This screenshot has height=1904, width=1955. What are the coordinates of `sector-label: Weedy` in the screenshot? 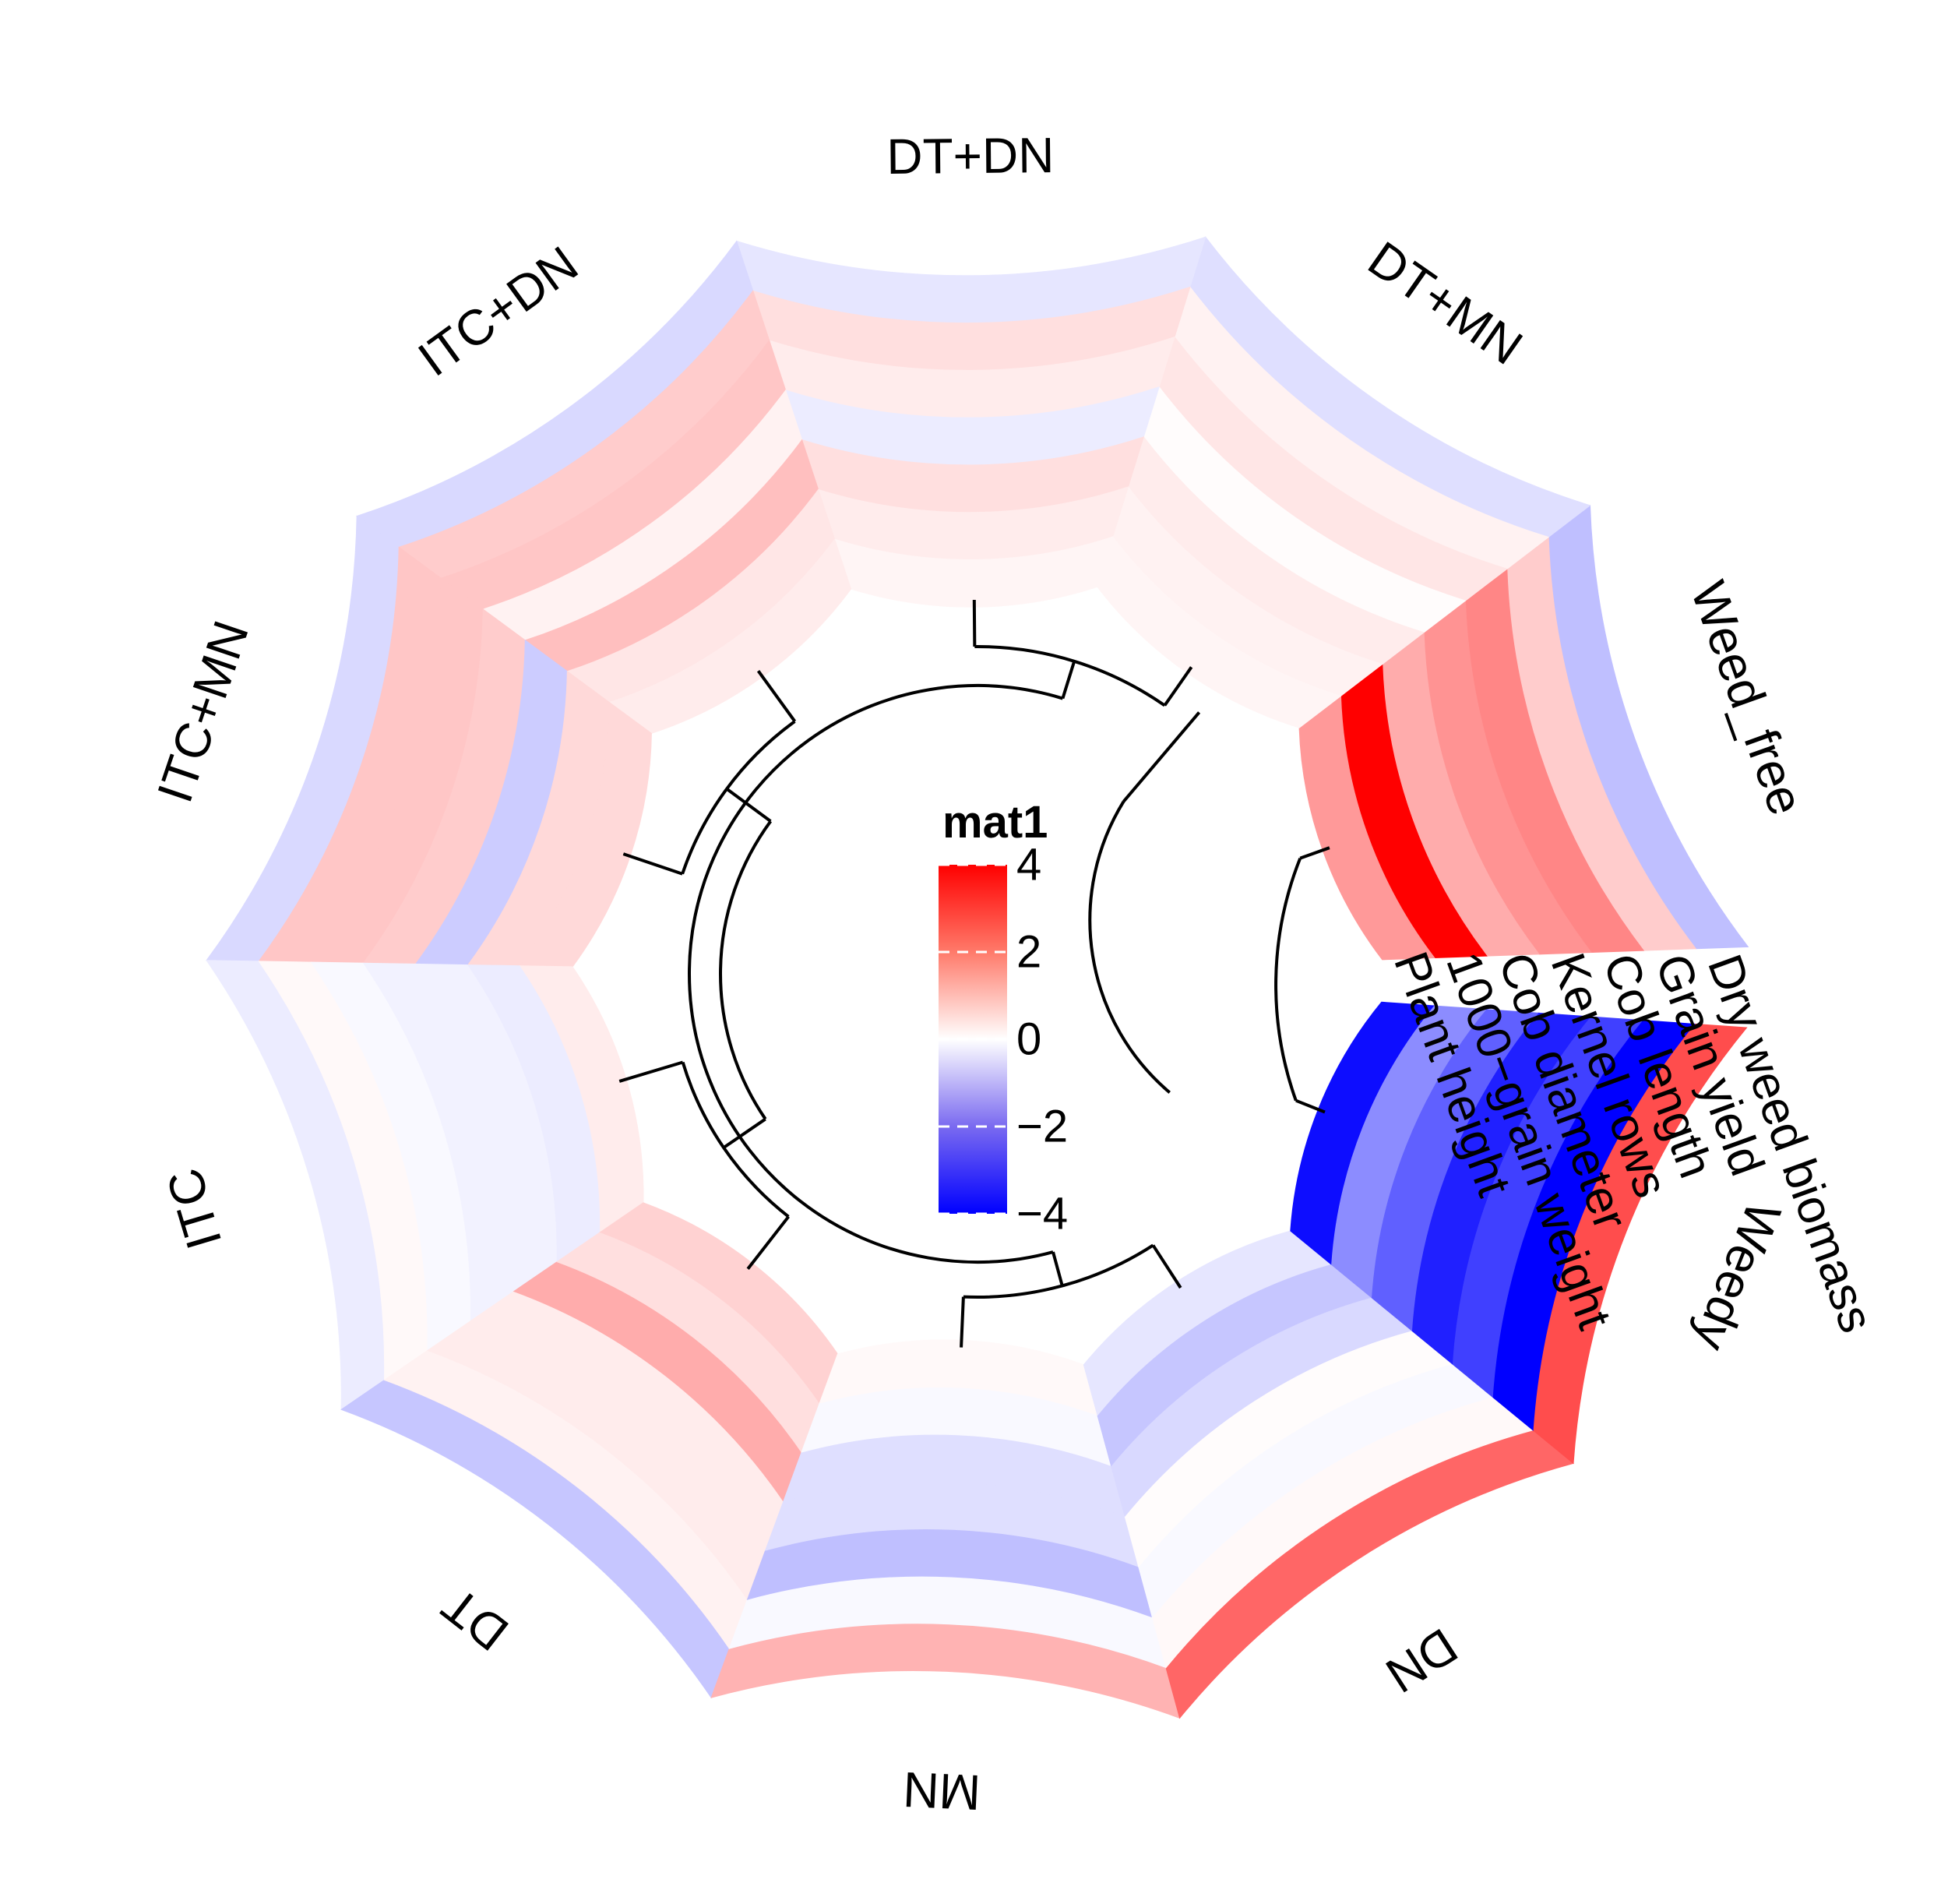 It's located at (1737, 1276).